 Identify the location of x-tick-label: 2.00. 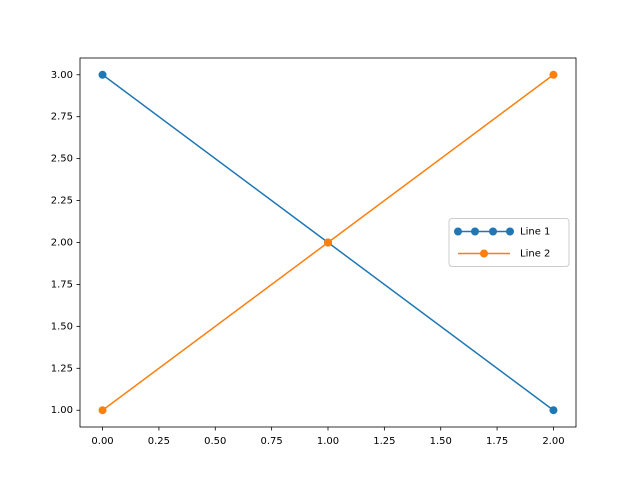
(553, 441).